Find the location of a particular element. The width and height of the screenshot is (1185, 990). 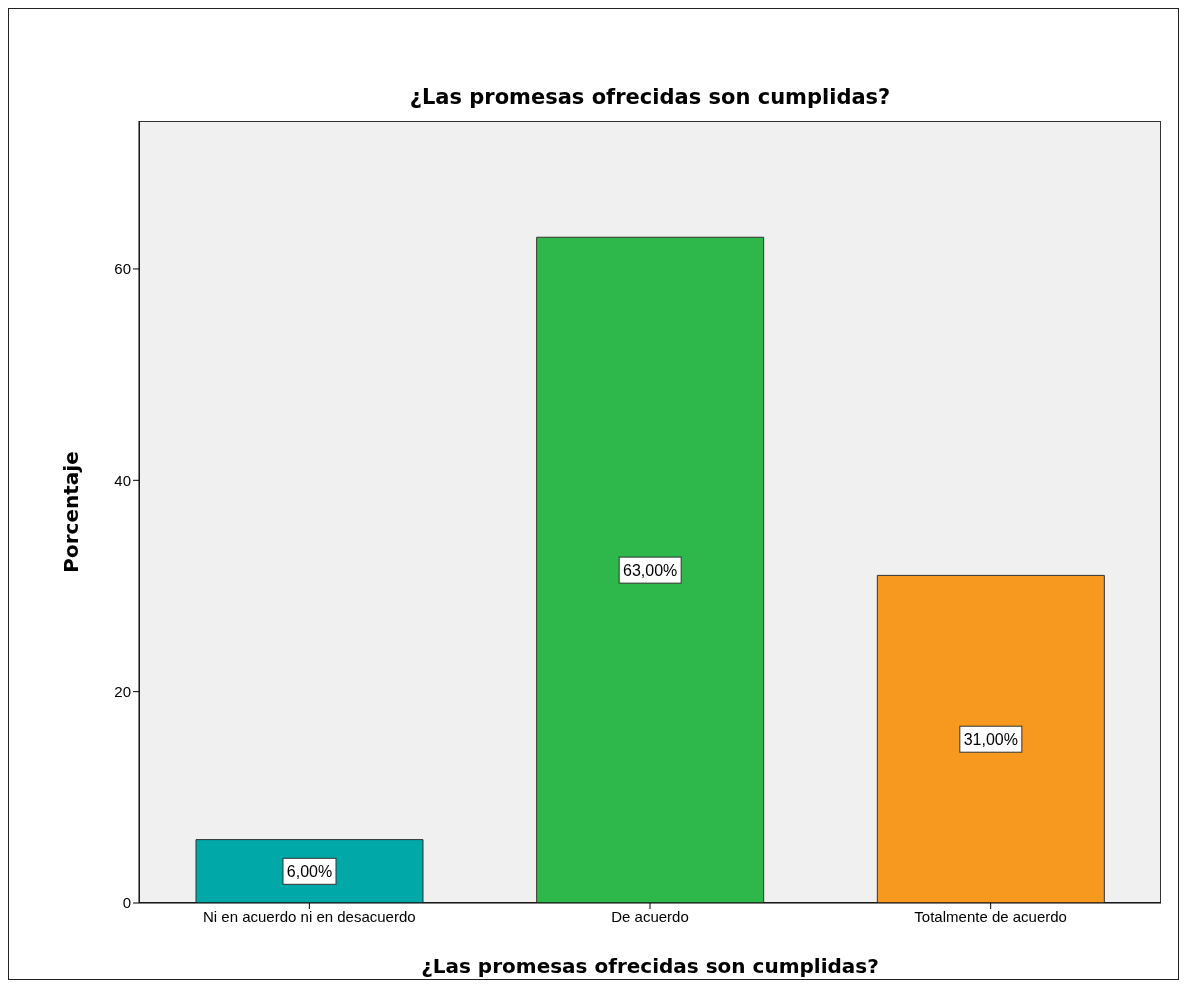

y-axis-title: Porcentaje is located at coordinates (71, 512).